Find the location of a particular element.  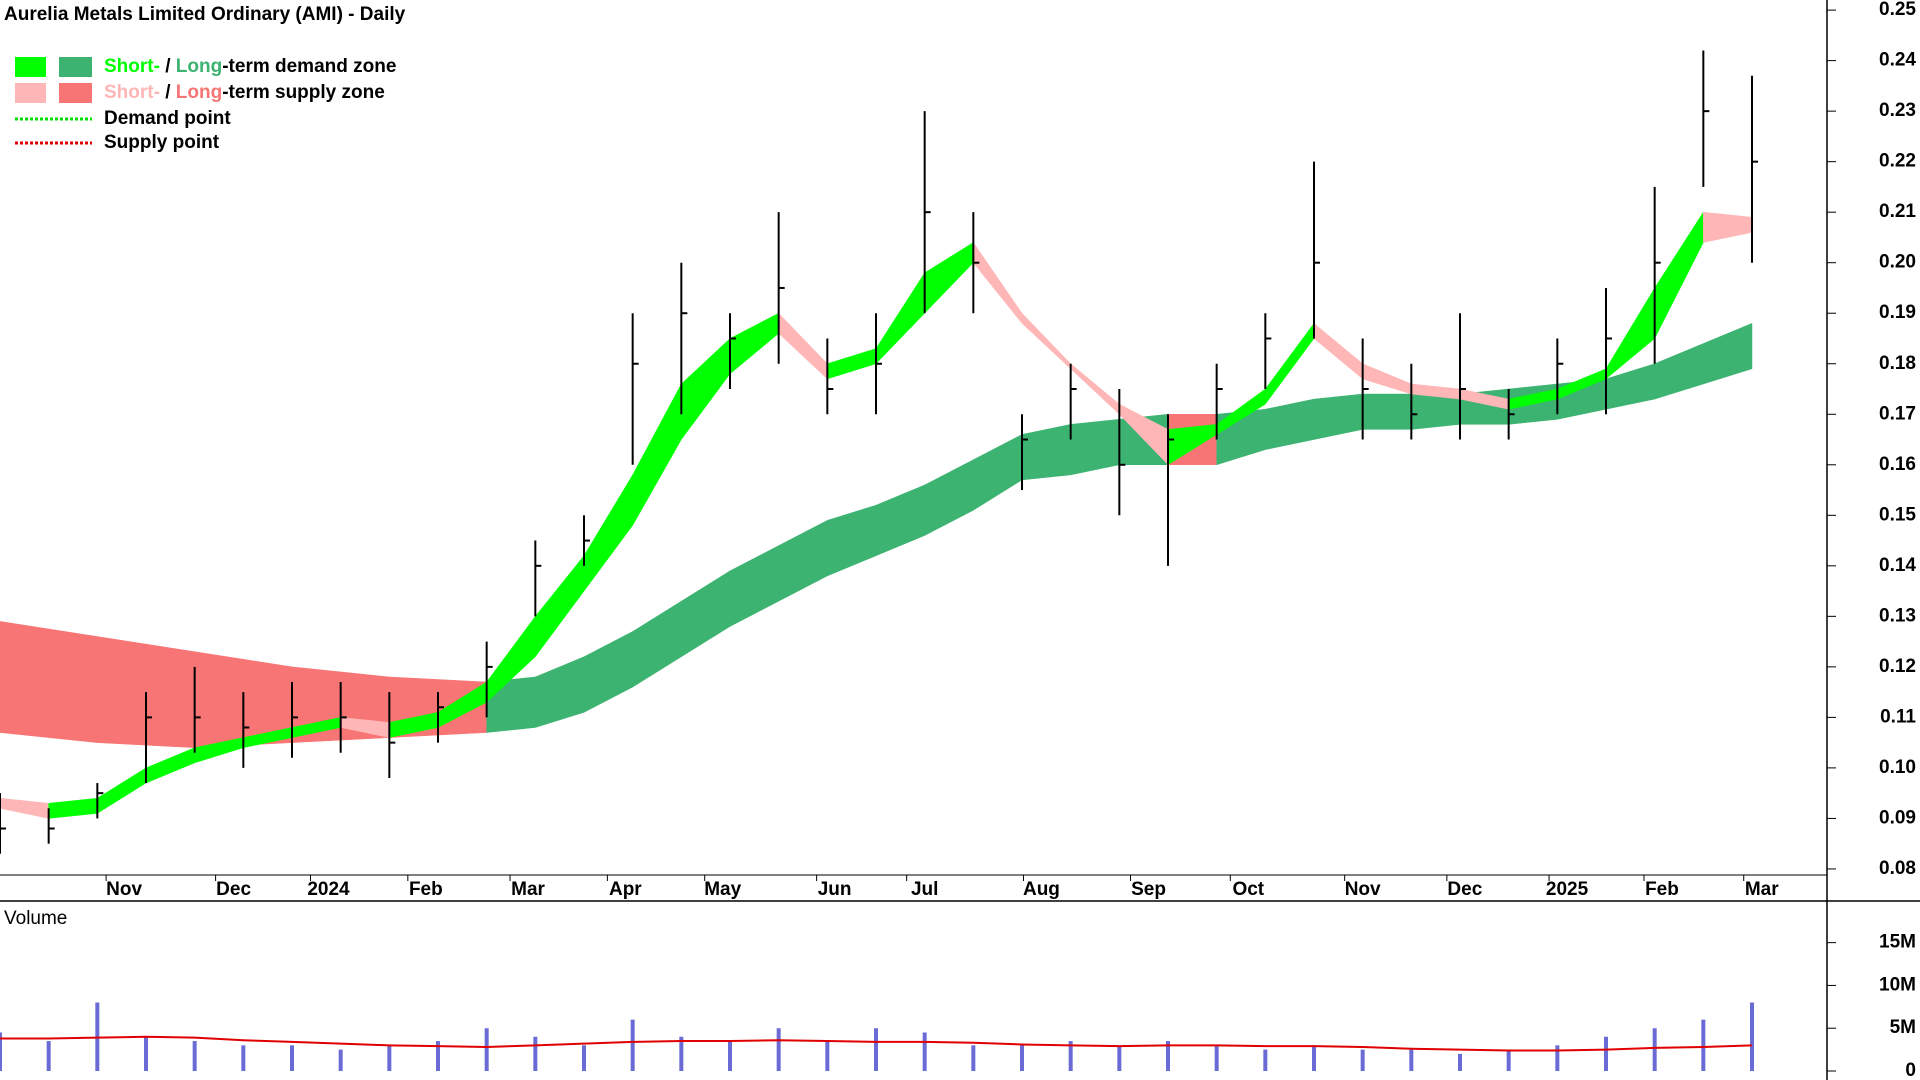

volume-tick-label: 0 is located at coordinates (1910, 1070).